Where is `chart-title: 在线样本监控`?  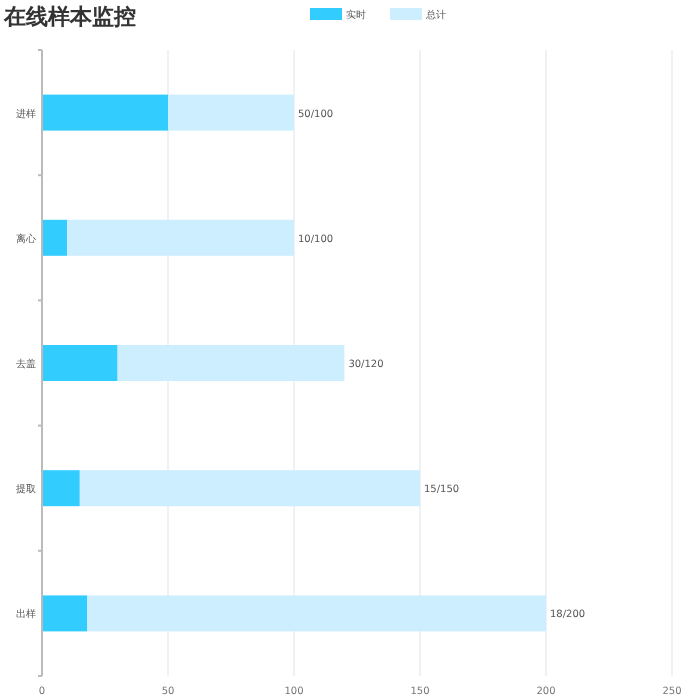
chart-title: 在线样本监控 is located at coordinates (69, 17).